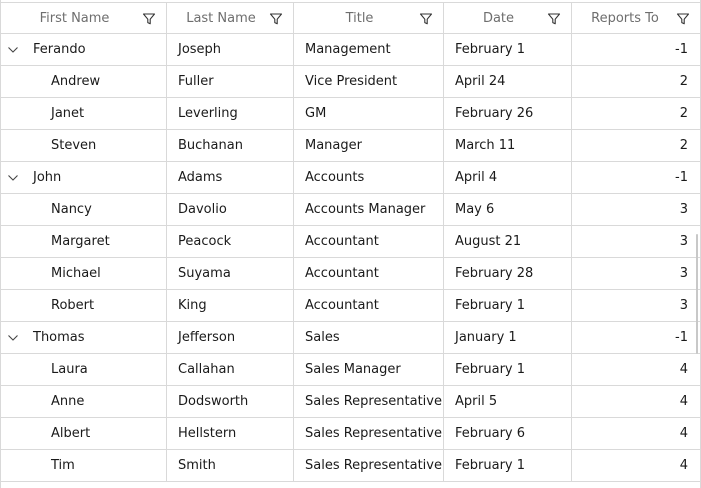 This screenshot has height=488, width=701. I want to click on child-row: Michael Suyama Accountant February 28 3, so click(350, 274).